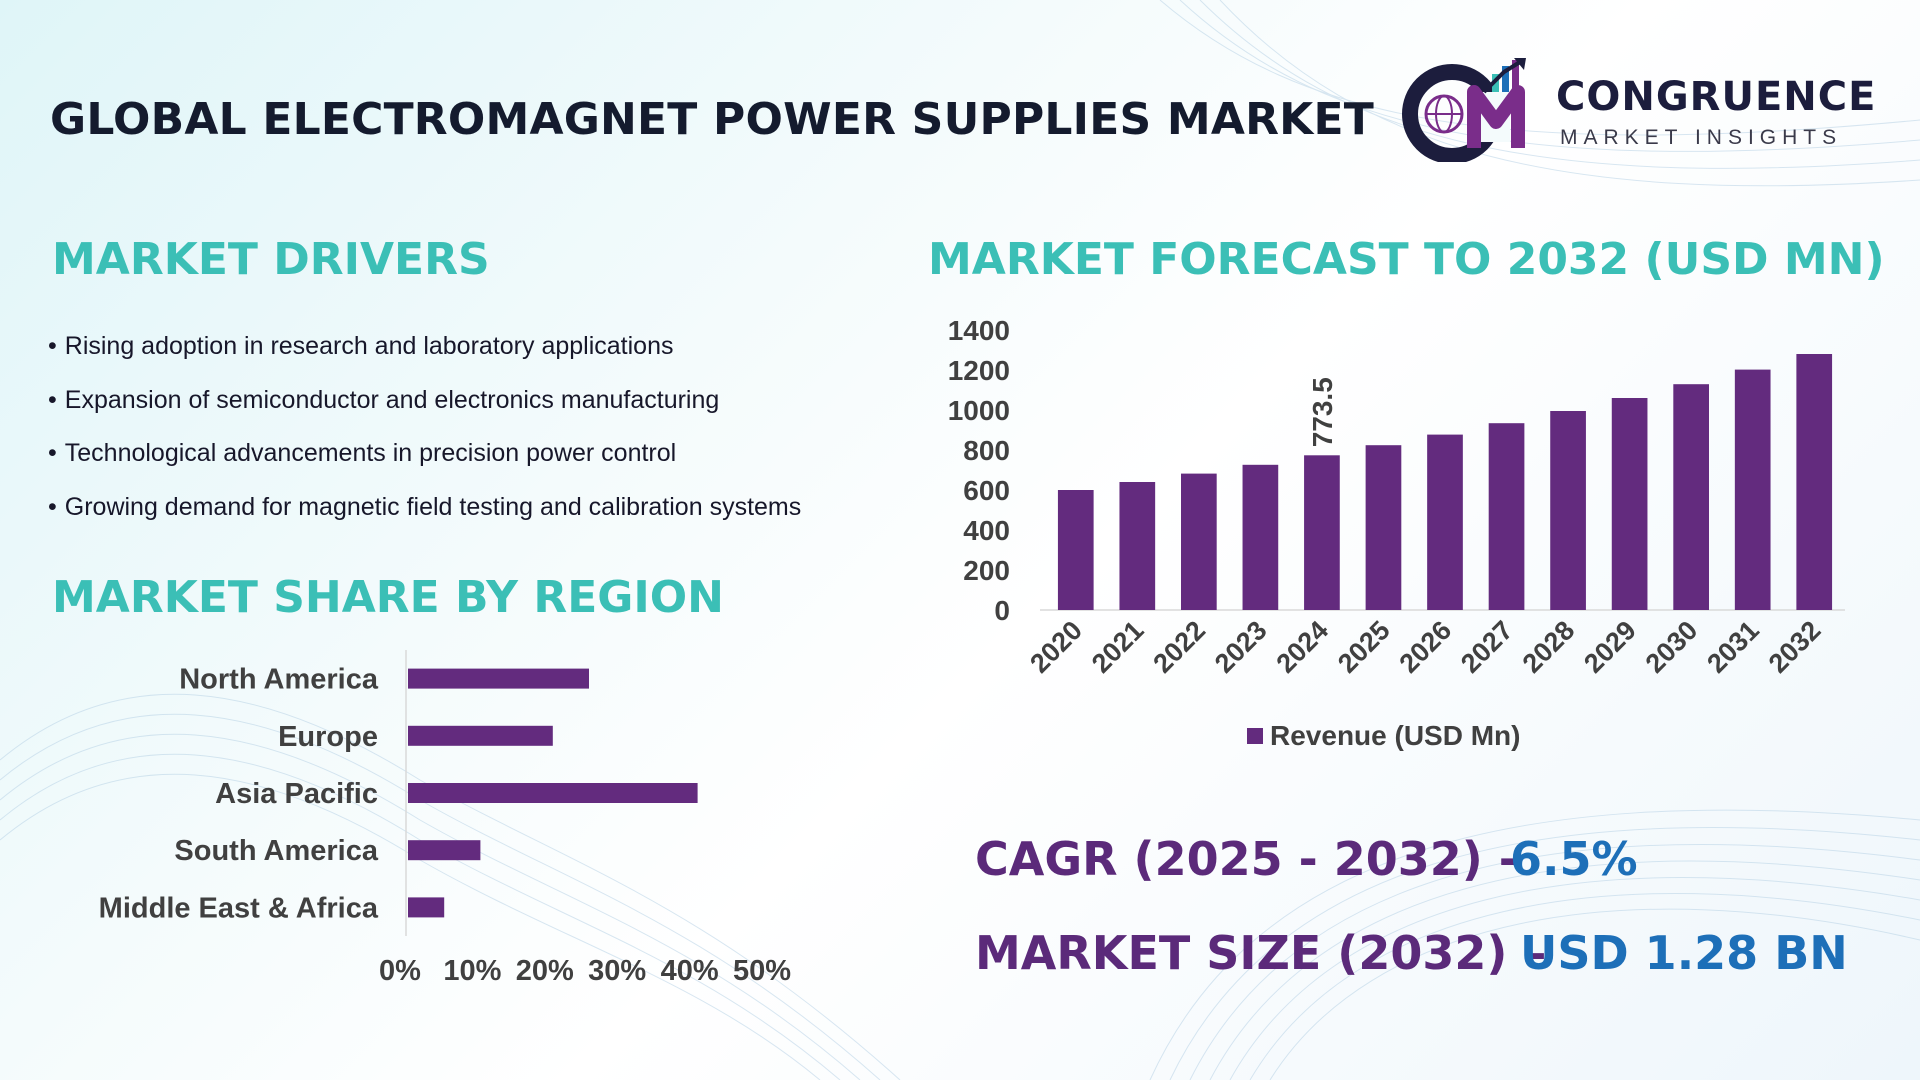 The width and height of the screenshot is (1920, 1080). Describe the element at coordinates (979, 410) in the screenshot. I see `y-tick-label: 1000` at that location.